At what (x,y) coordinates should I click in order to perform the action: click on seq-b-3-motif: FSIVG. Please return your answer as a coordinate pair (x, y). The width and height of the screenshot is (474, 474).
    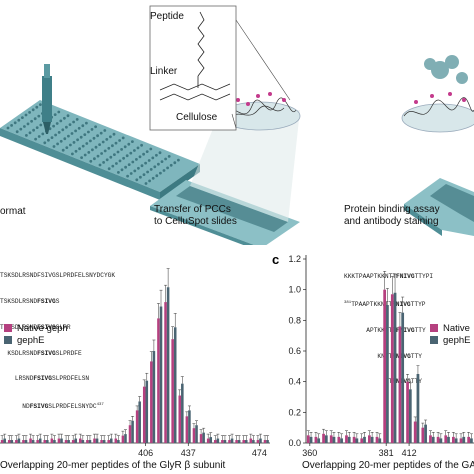
    Looking at the image, I should click on (46, 353).